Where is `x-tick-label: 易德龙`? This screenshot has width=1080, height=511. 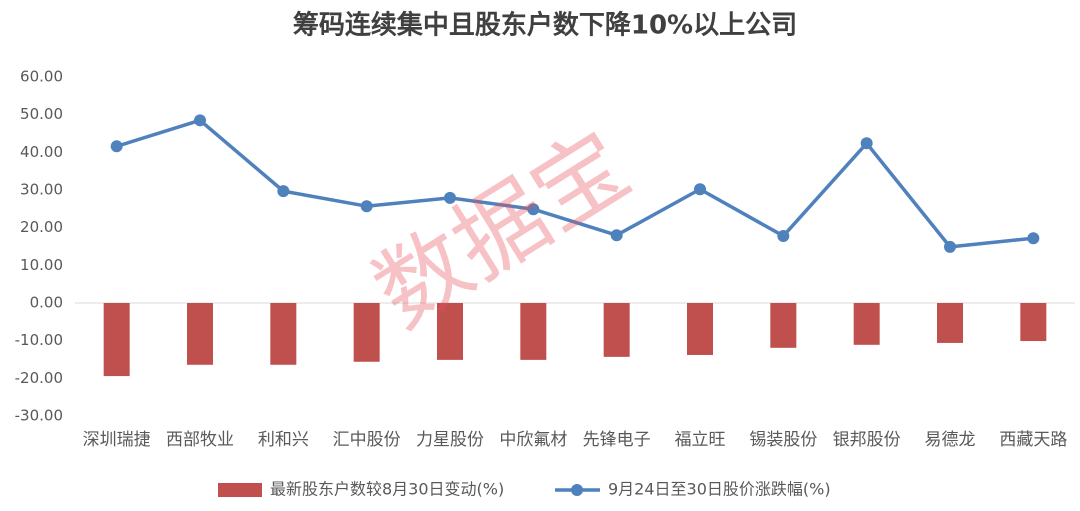 x-tick-label: 易德龙 is located at coordinates (950, 440).